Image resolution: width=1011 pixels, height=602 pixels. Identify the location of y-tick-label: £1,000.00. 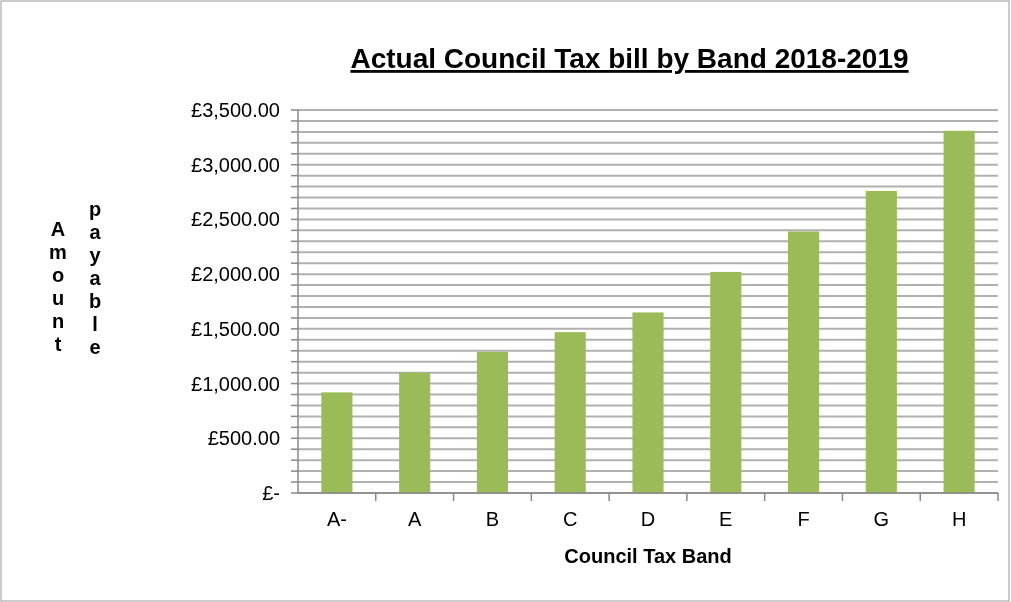
(235, 383).